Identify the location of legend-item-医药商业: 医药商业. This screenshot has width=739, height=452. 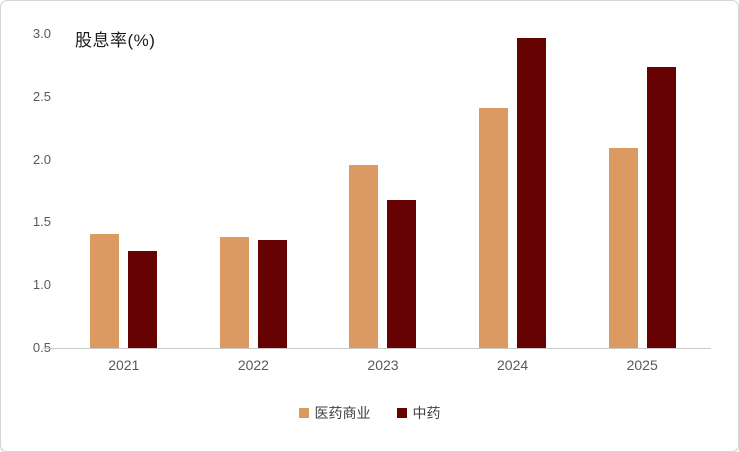
(334, 413).